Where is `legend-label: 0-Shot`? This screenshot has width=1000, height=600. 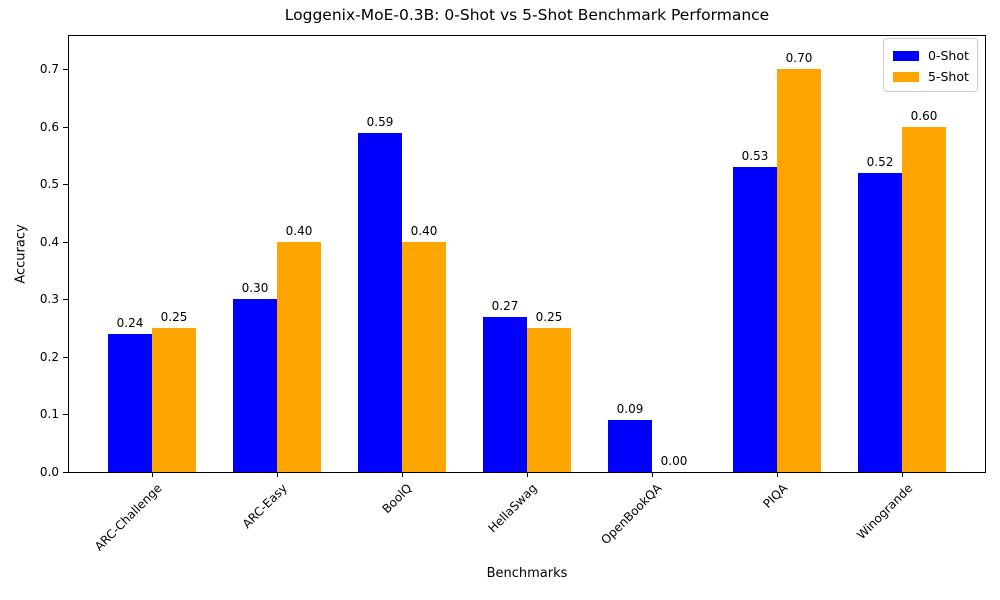
legend-label: 0-Shot is located at coordinates (948, 55).